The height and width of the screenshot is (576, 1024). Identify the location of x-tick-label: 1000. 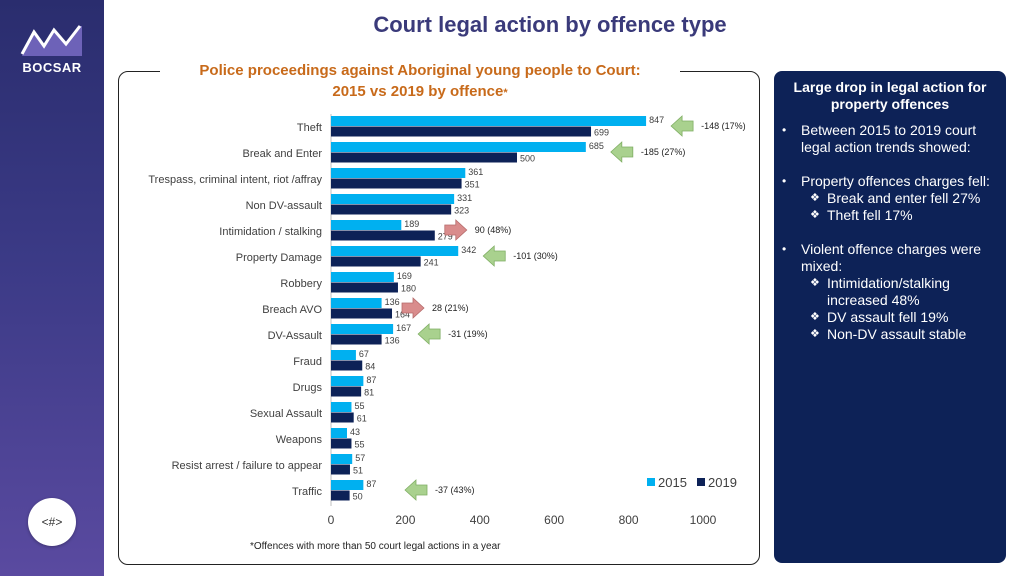
(703, 520).